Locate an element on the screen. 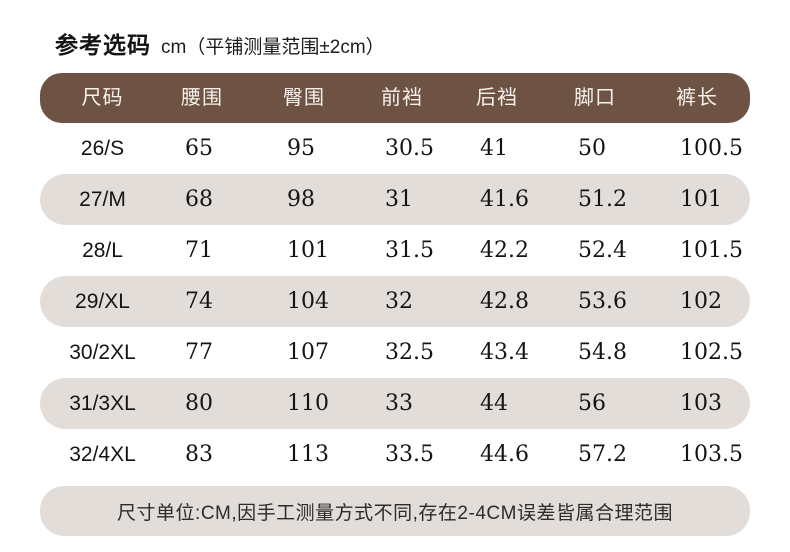 The width and height of the screenshot is (790, 552). cell-hip: 104 is located at coordinates (308, 301).